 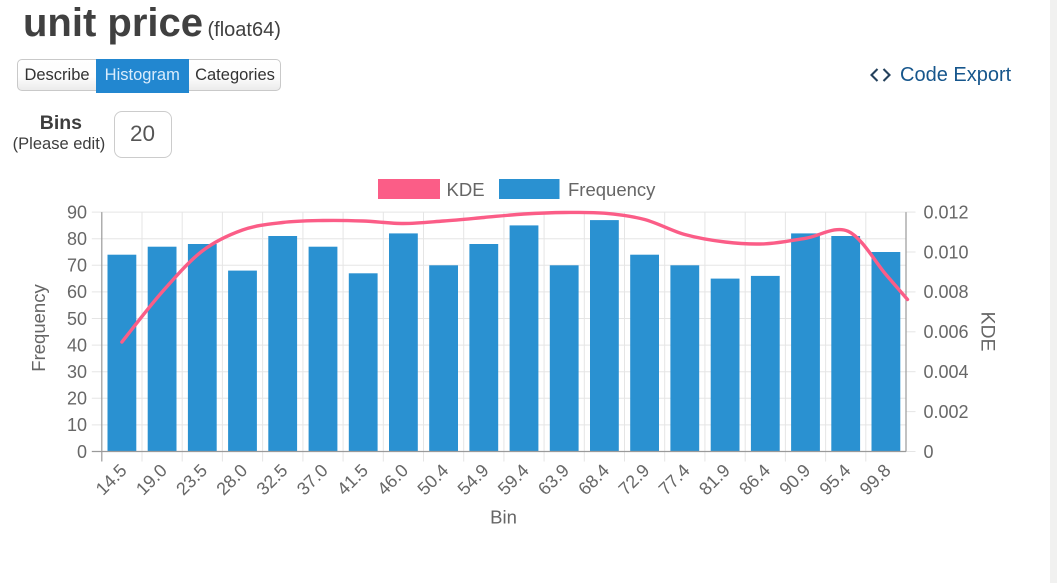 What do you see at coordinates (77, 372) in the screenshot?
I see `svg-text: 30` at bounding box center [77, 372].